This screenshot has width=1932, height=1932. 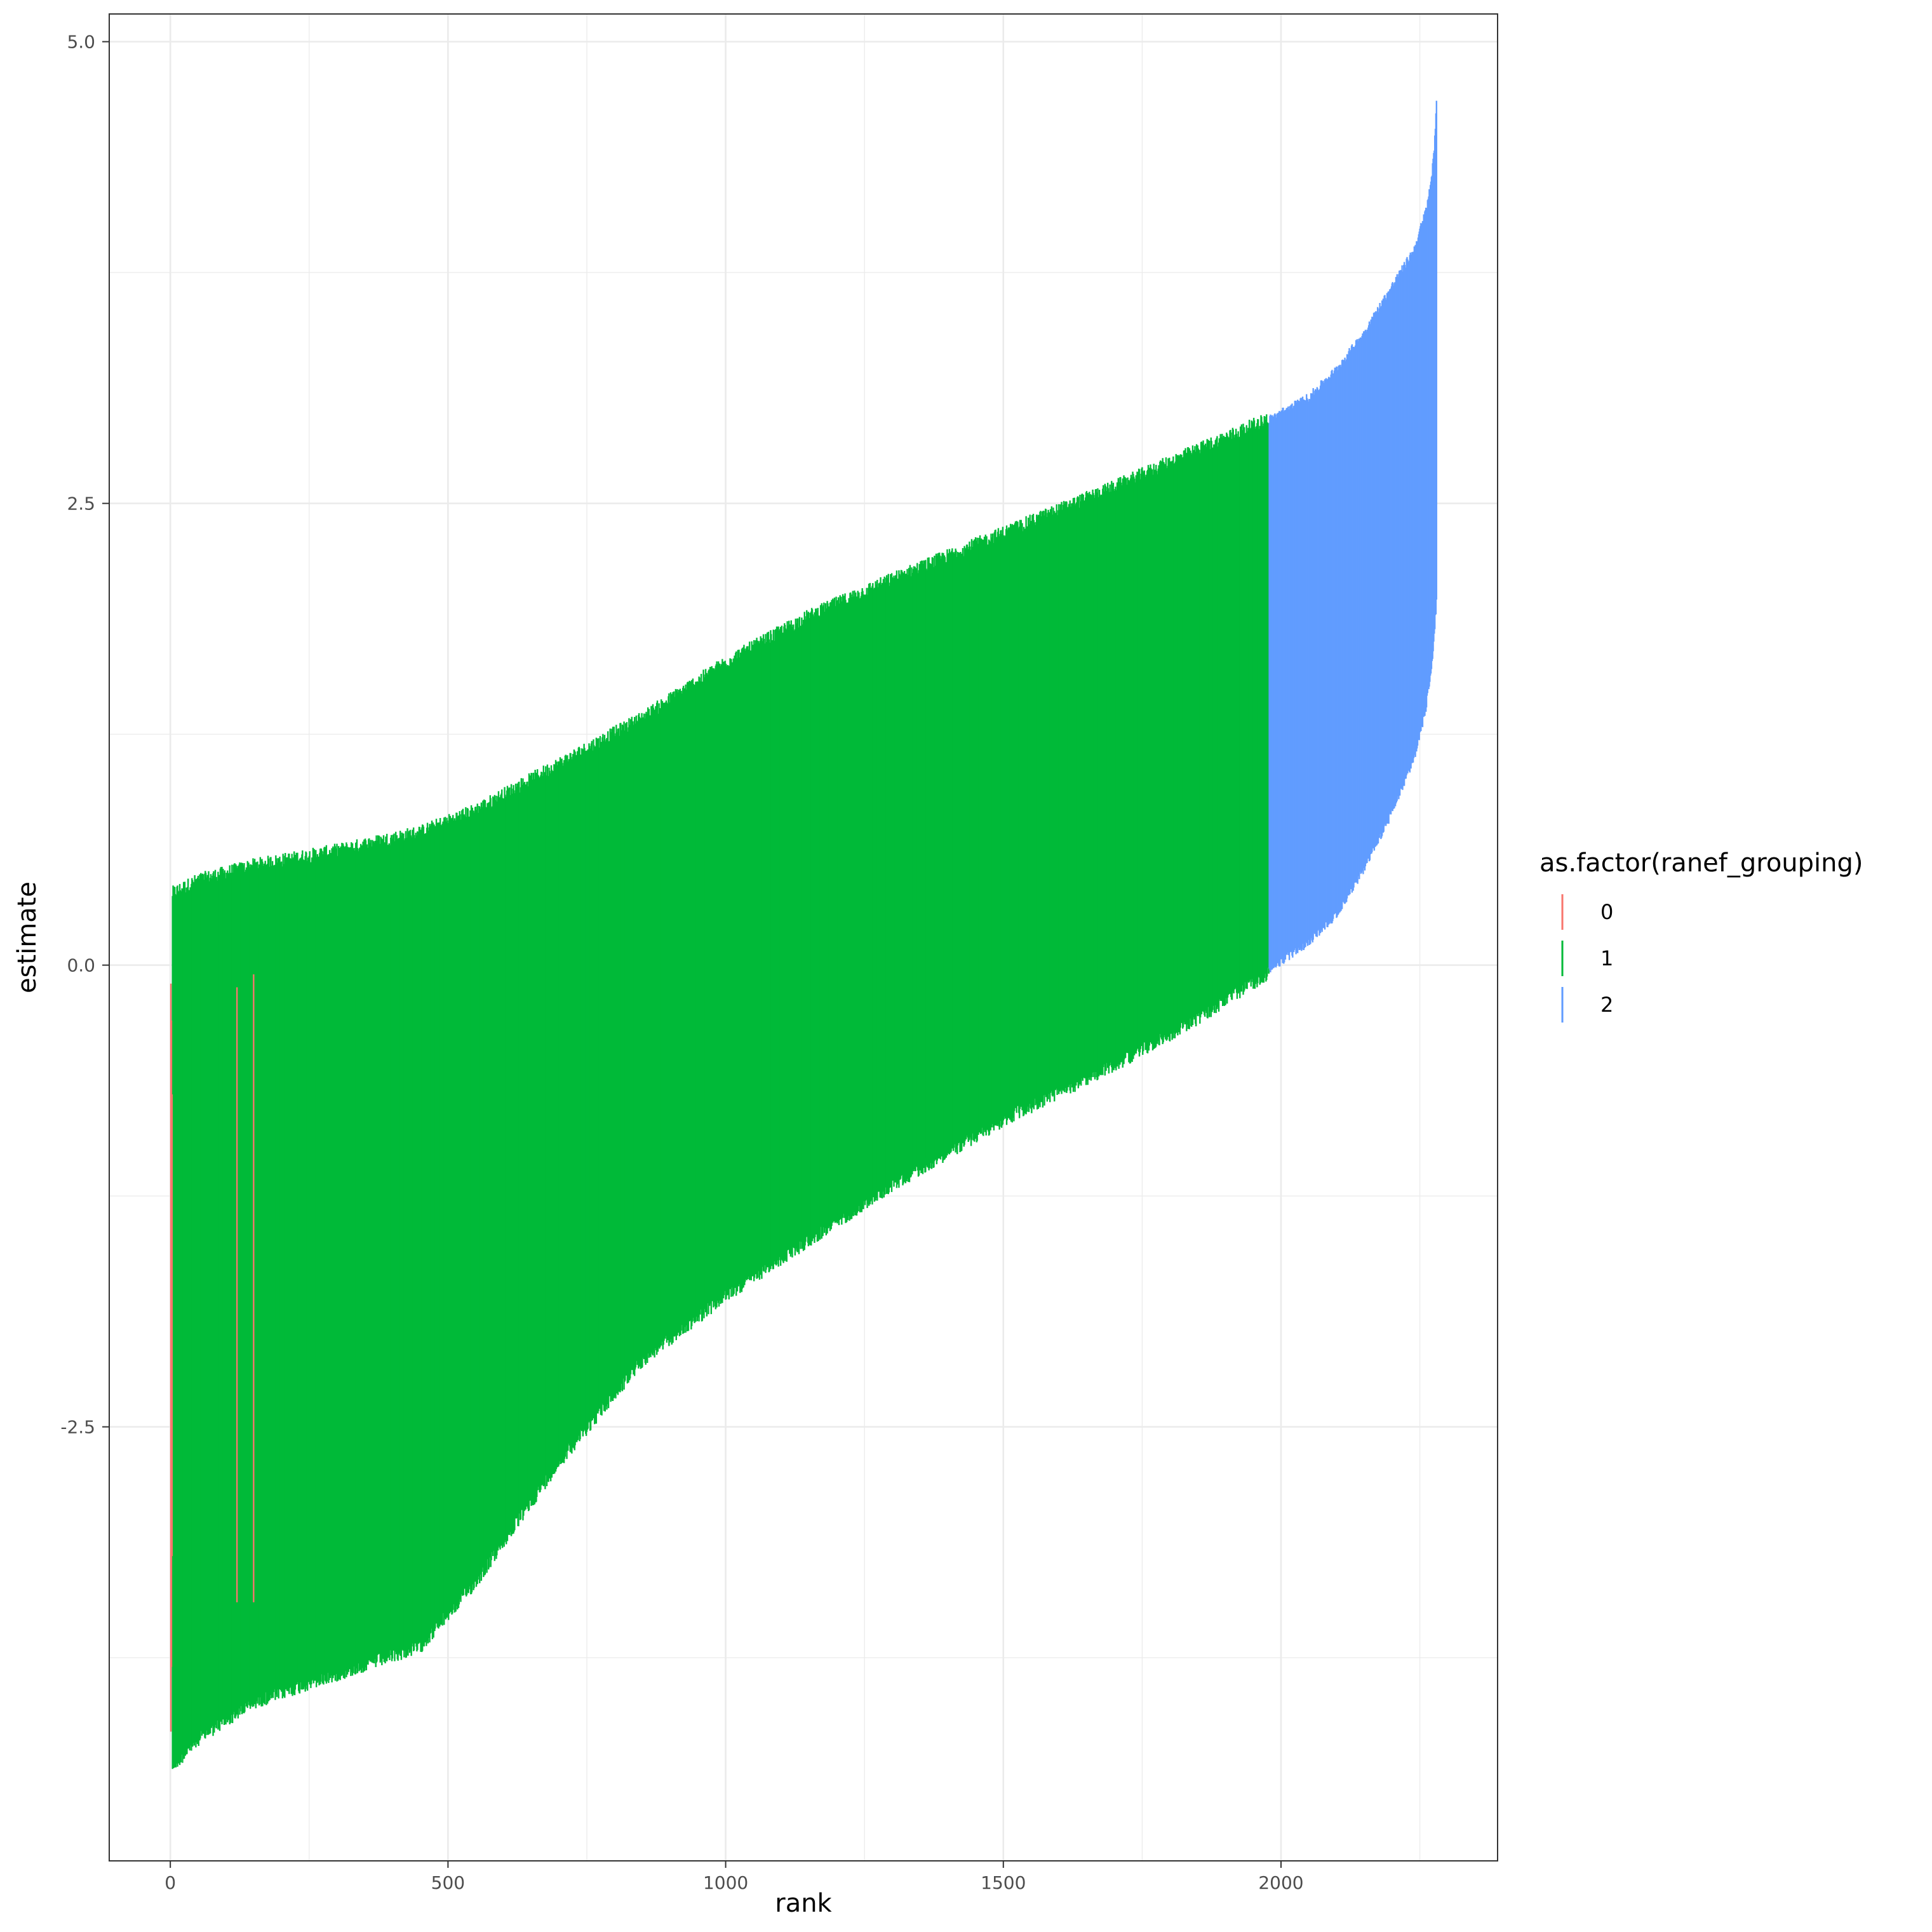 What do you see at coordinates (1606, 912) in the screenshot?
I see `legend-label-0: 0` at bounding box center [1606, 912].